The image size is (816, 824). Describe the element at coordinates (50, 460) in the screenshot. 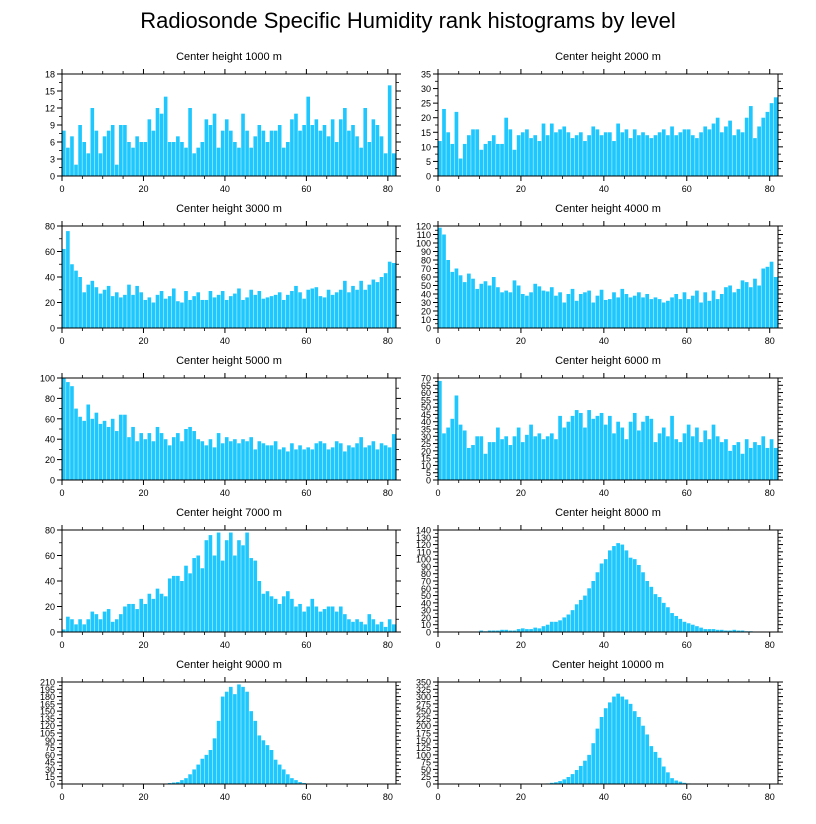

I see `panel-5-ytick-label: 20` at that location.